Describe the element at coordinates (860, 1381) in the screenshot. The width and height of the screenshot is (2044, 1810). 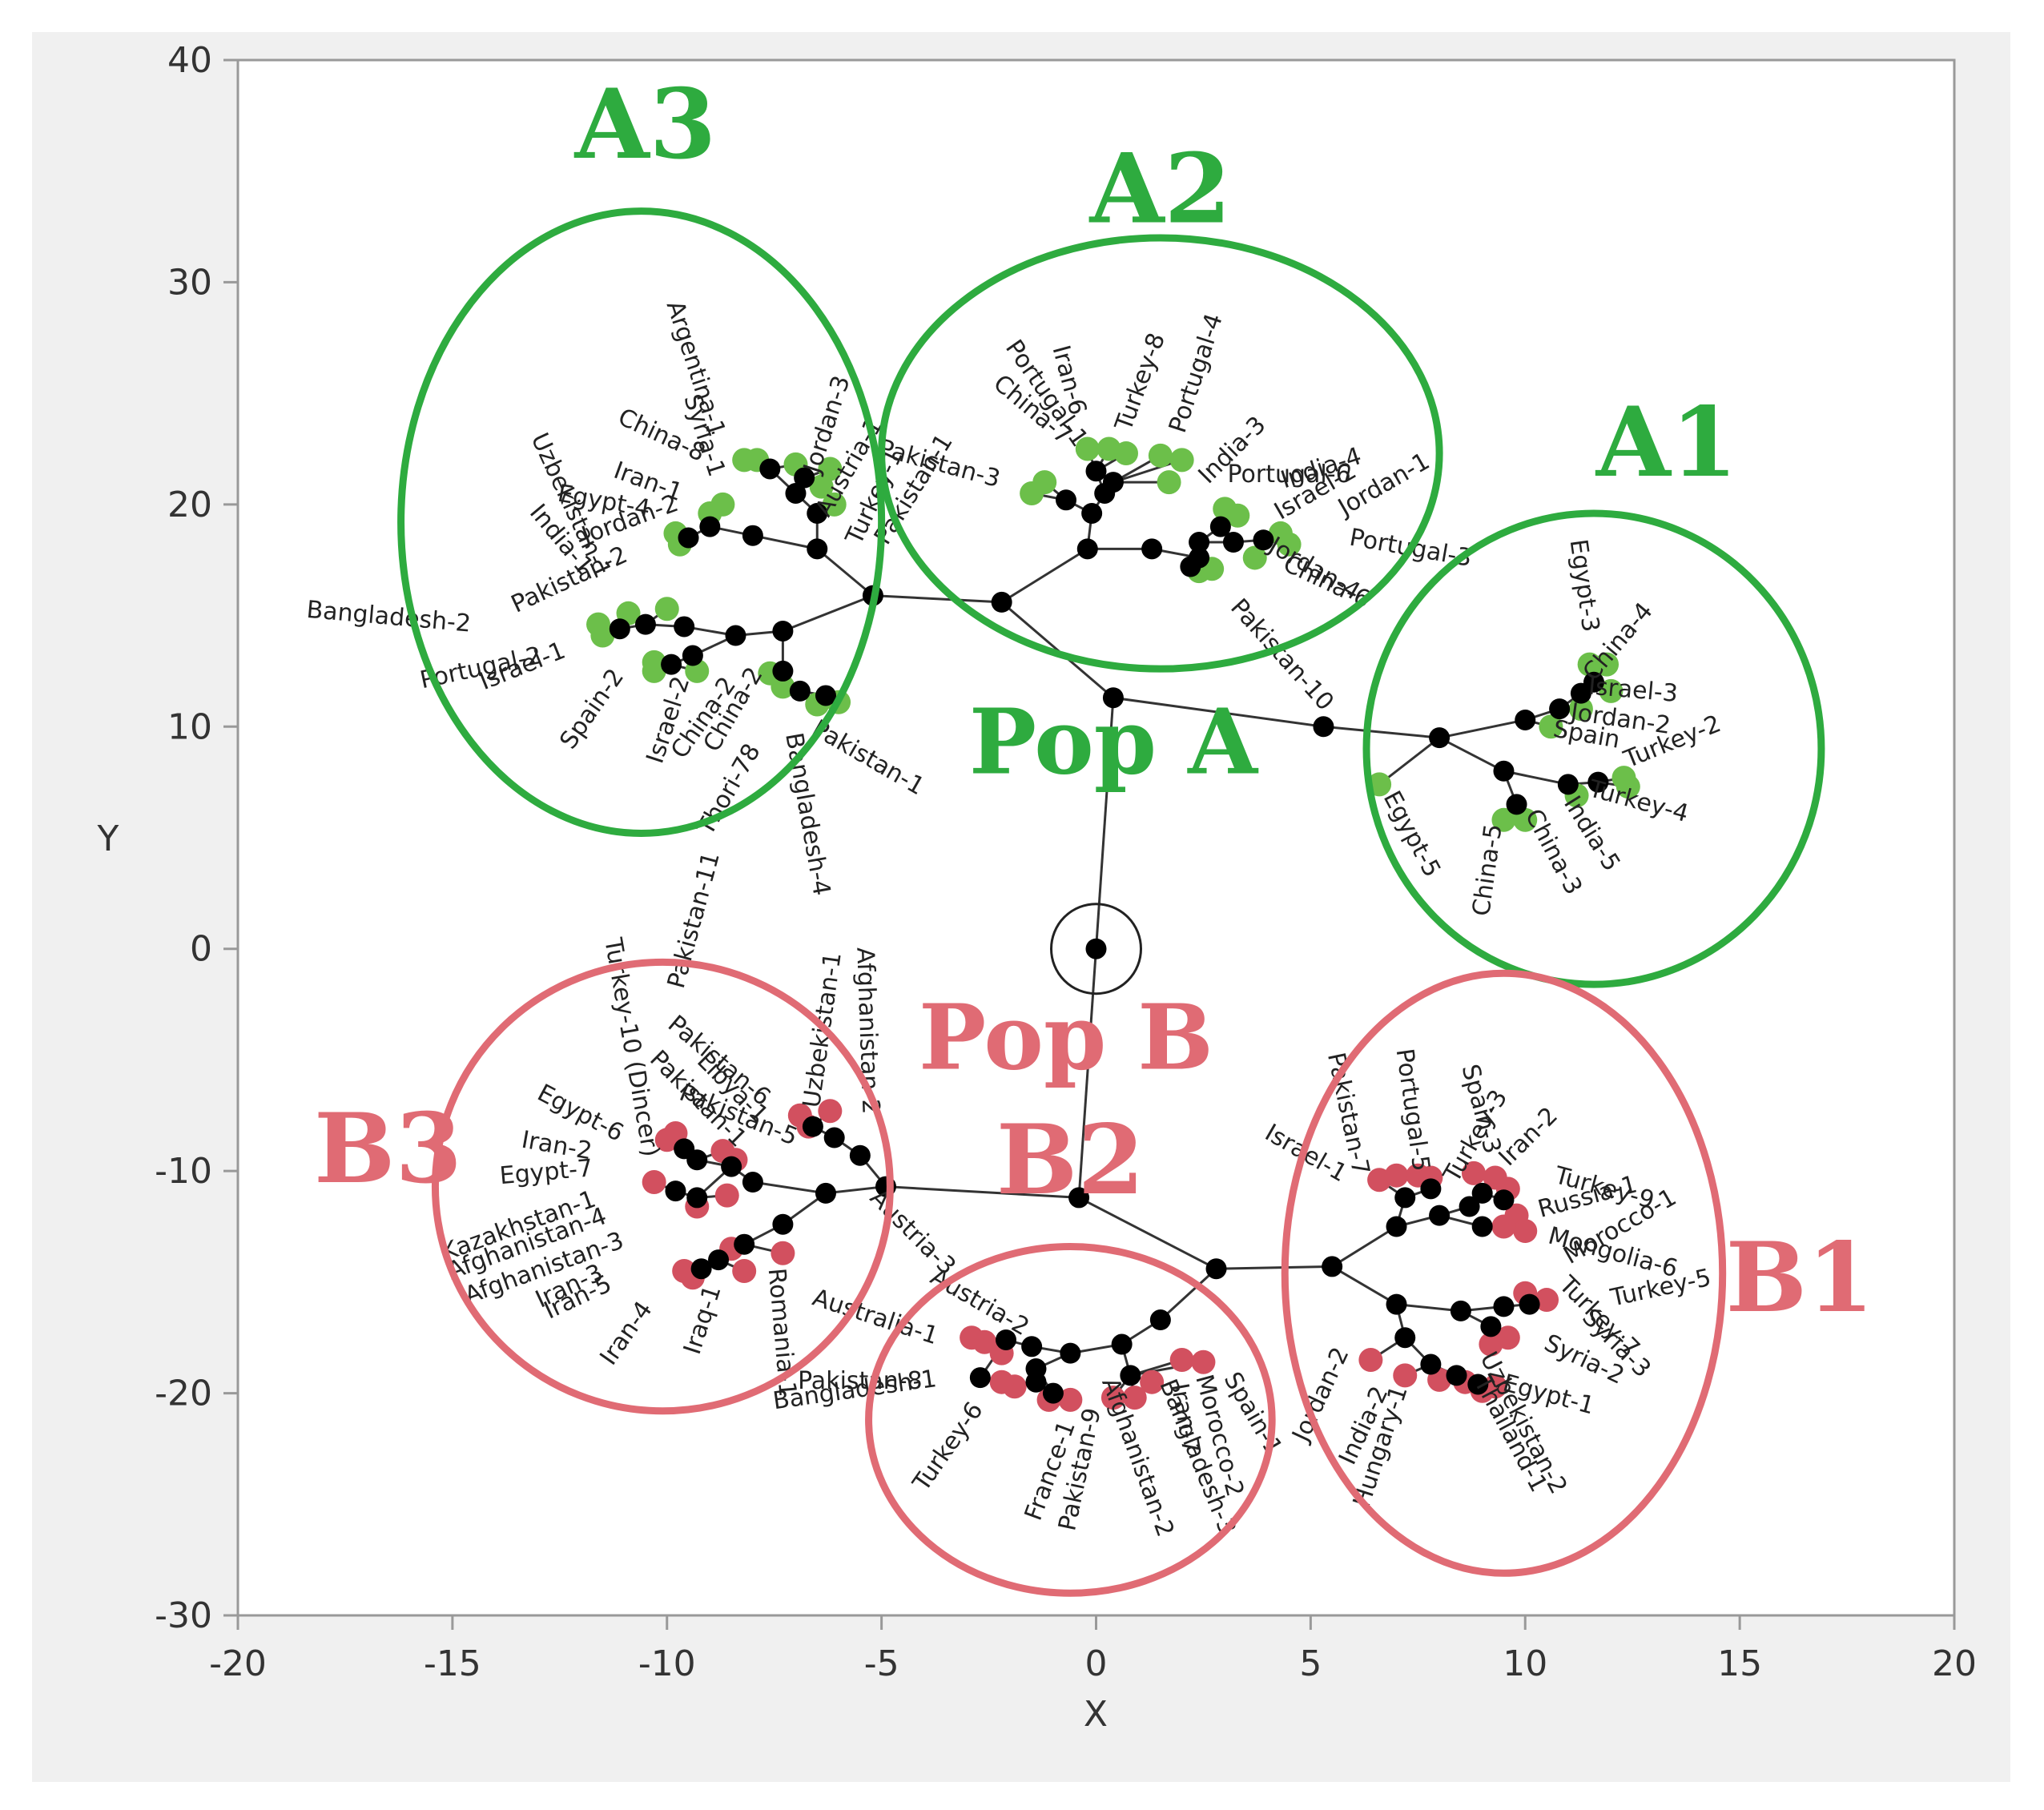
I see `leaf-label: Pakistan-8` at that location.